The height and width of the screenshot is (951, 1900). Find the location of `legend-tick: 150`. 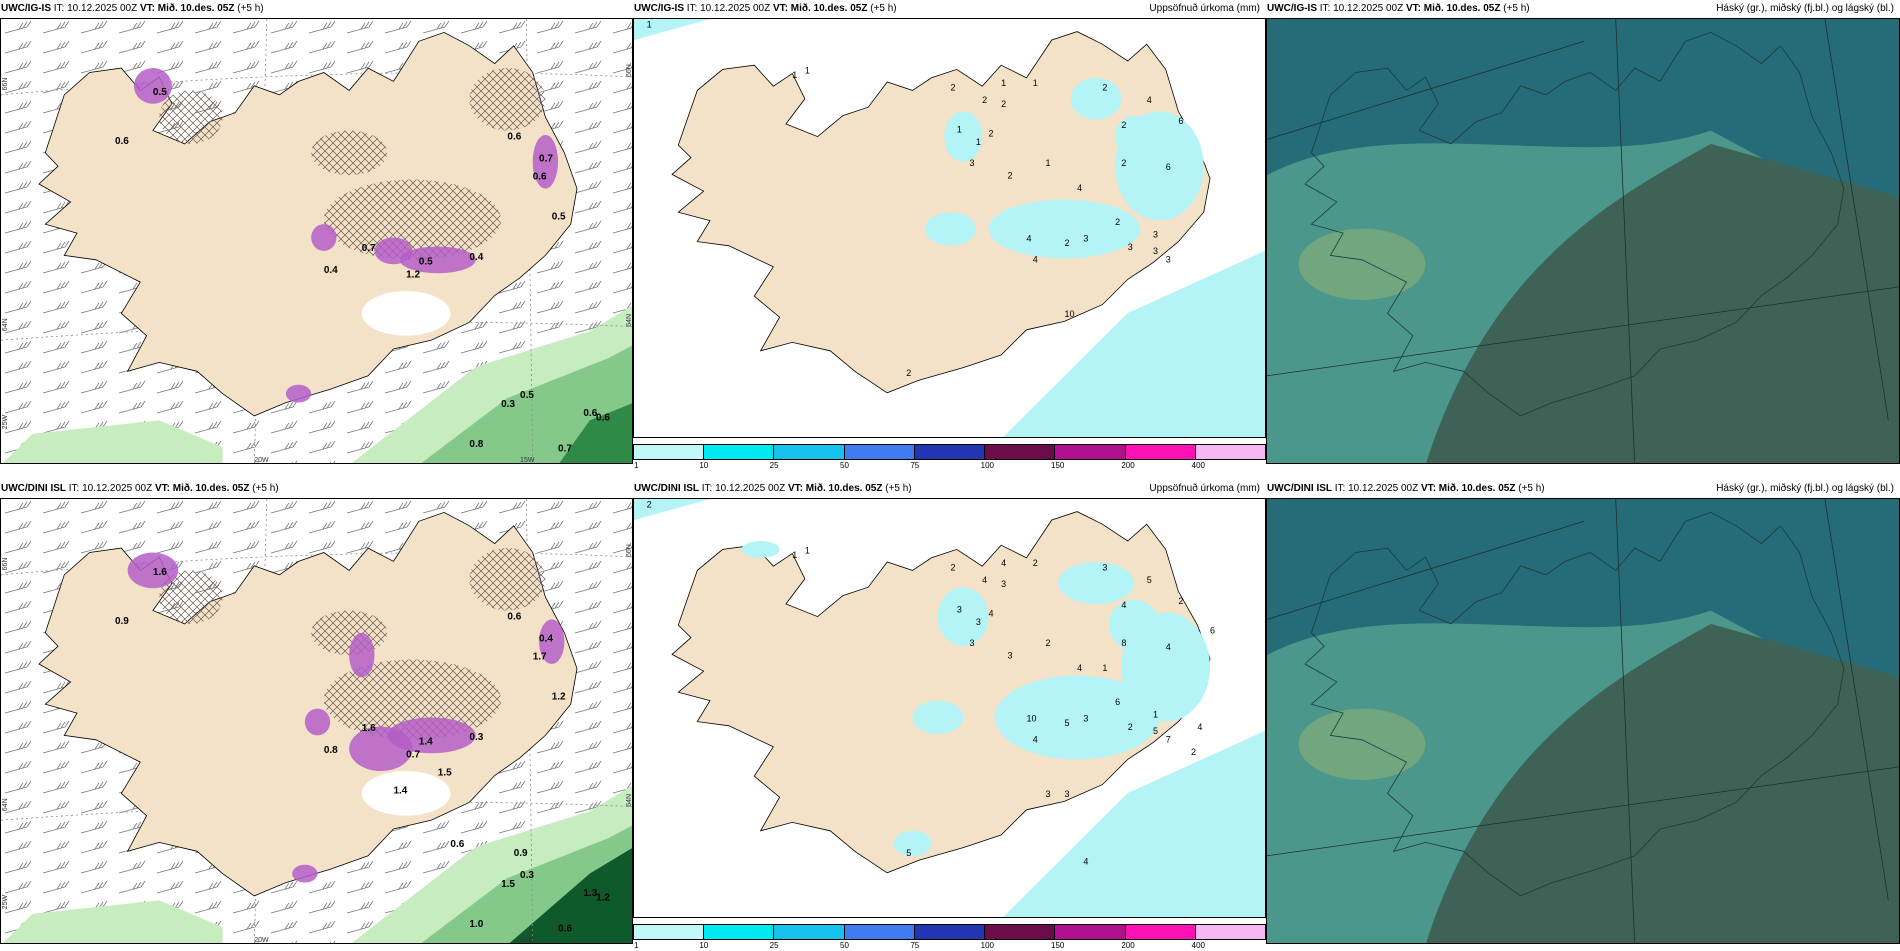

legend-tick: 150 is located at coordinates (1057, 945).